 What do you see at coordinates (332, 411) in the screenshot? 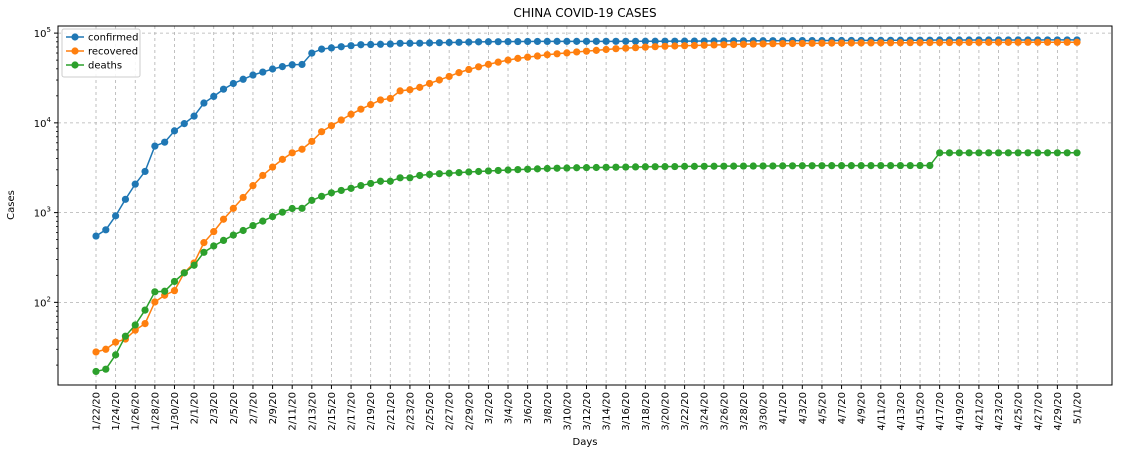
I see `x-tick-label: 2/15/20` at bounding box center [332, 411].